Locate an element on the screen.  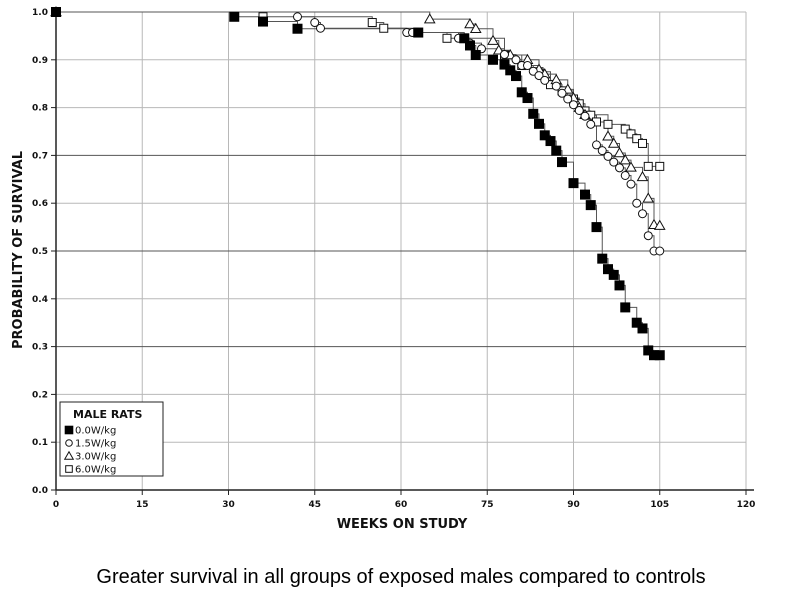
legend-items: 0.0W/kg 1.5W/kg 3.0W/kg 6.0W/kg is located at coordinates (89, 450).